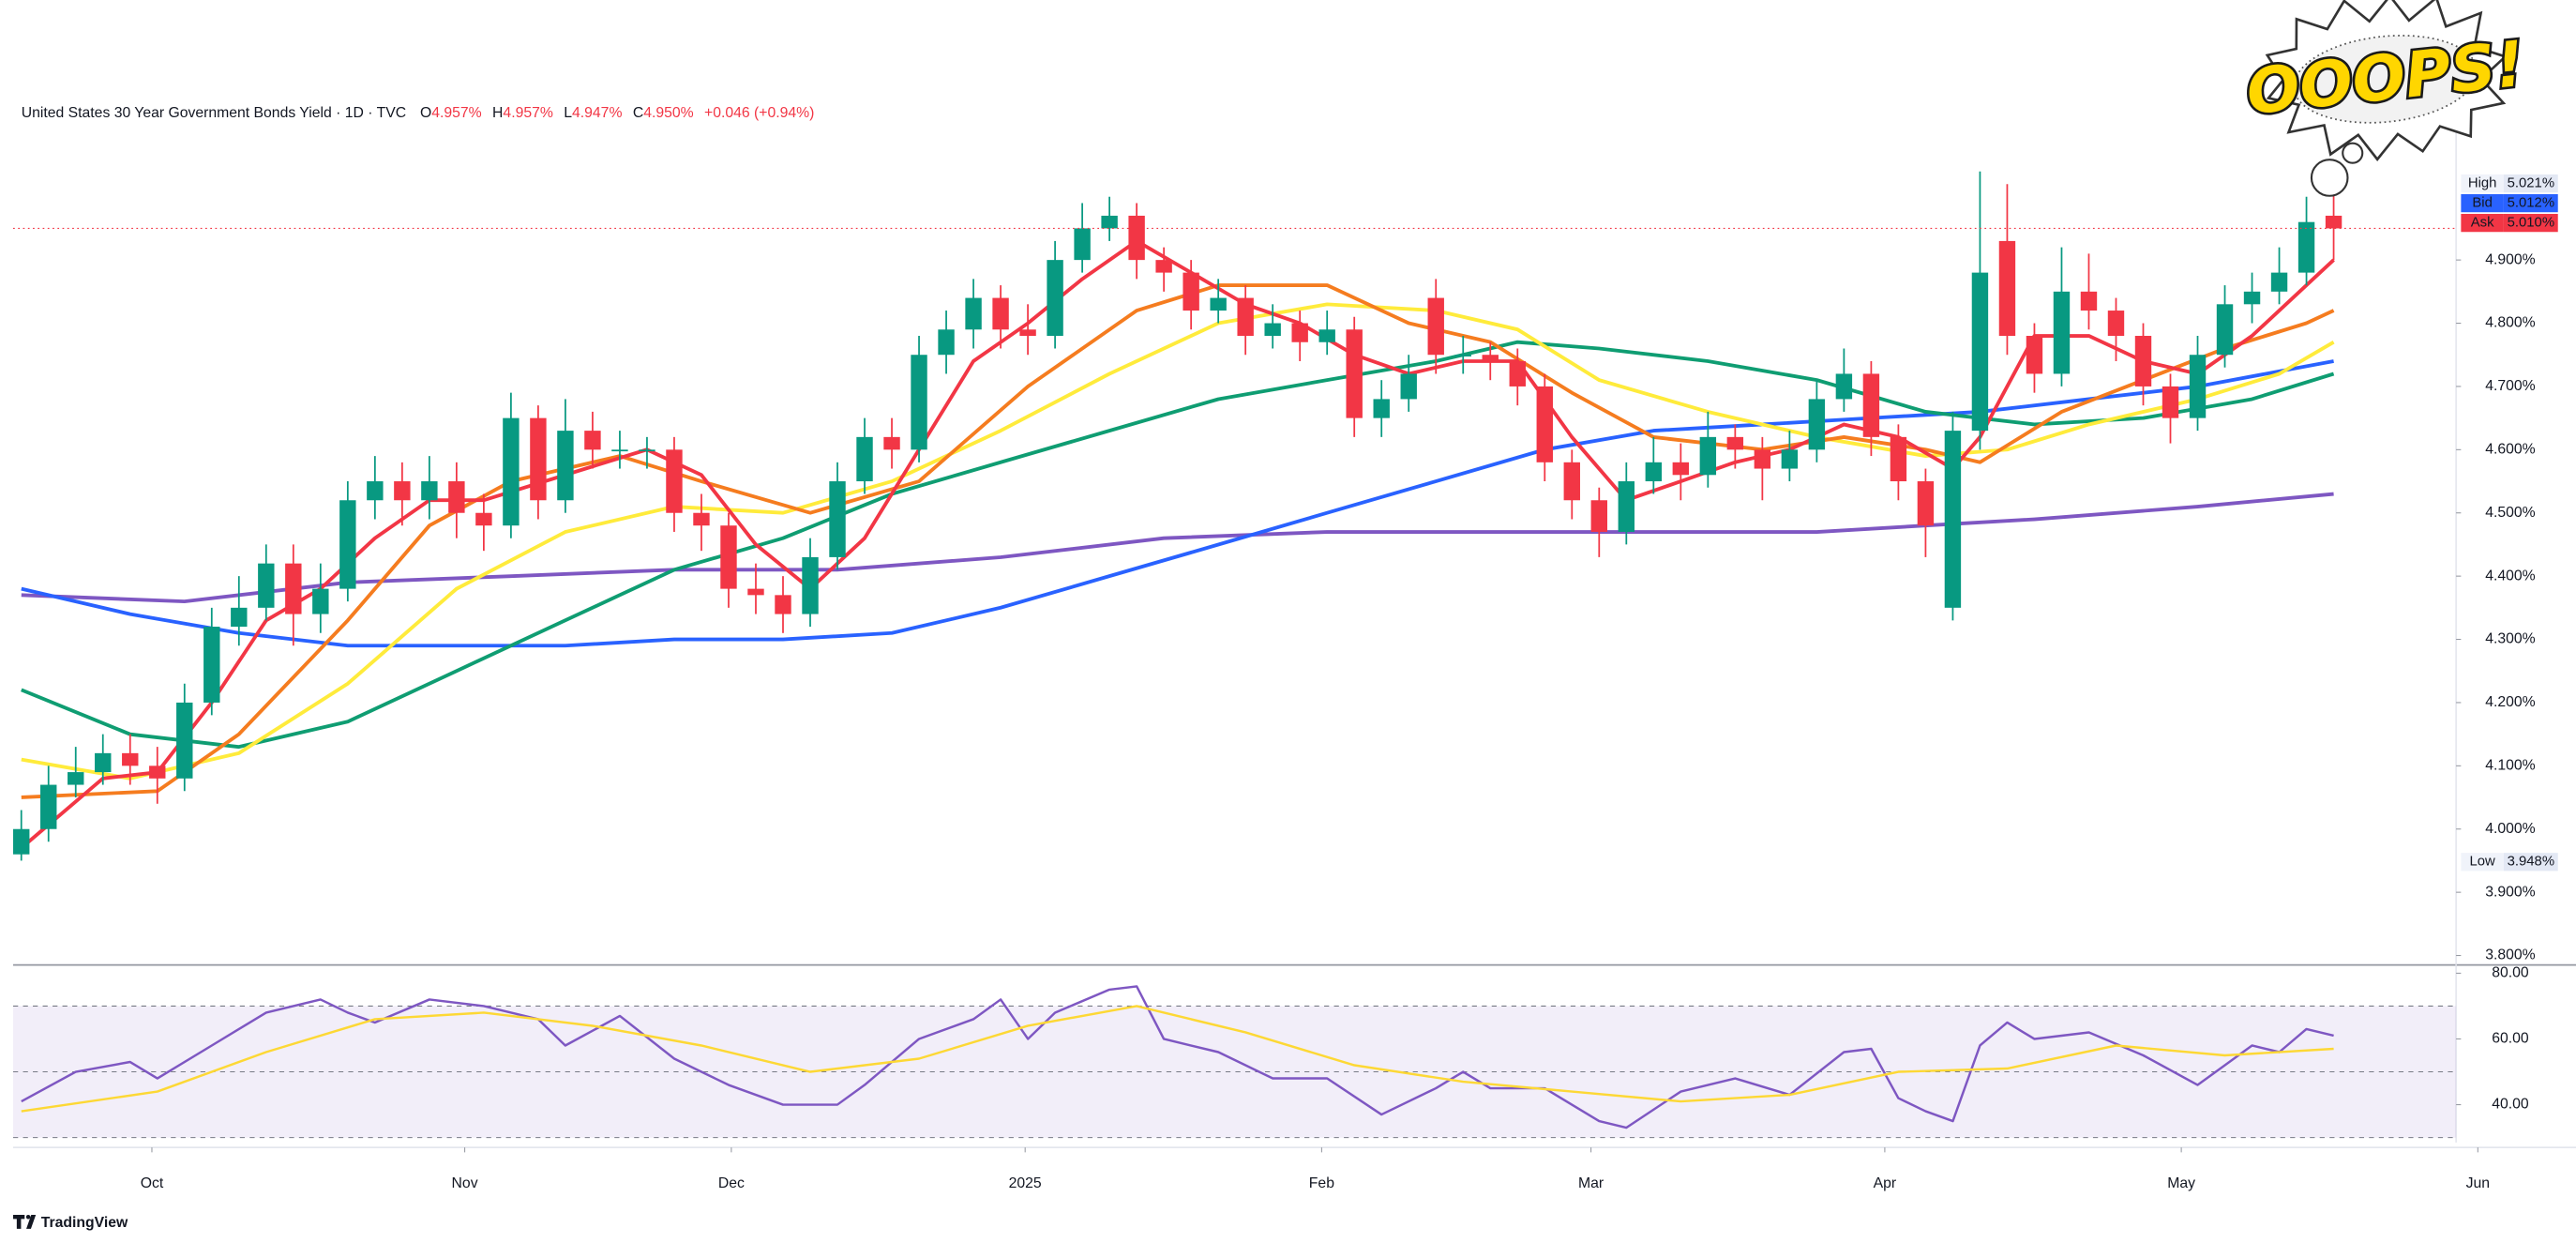 This screenshot has height=1243, width=2576. I want to click on brand-icon-dot, so click(28, 1217).